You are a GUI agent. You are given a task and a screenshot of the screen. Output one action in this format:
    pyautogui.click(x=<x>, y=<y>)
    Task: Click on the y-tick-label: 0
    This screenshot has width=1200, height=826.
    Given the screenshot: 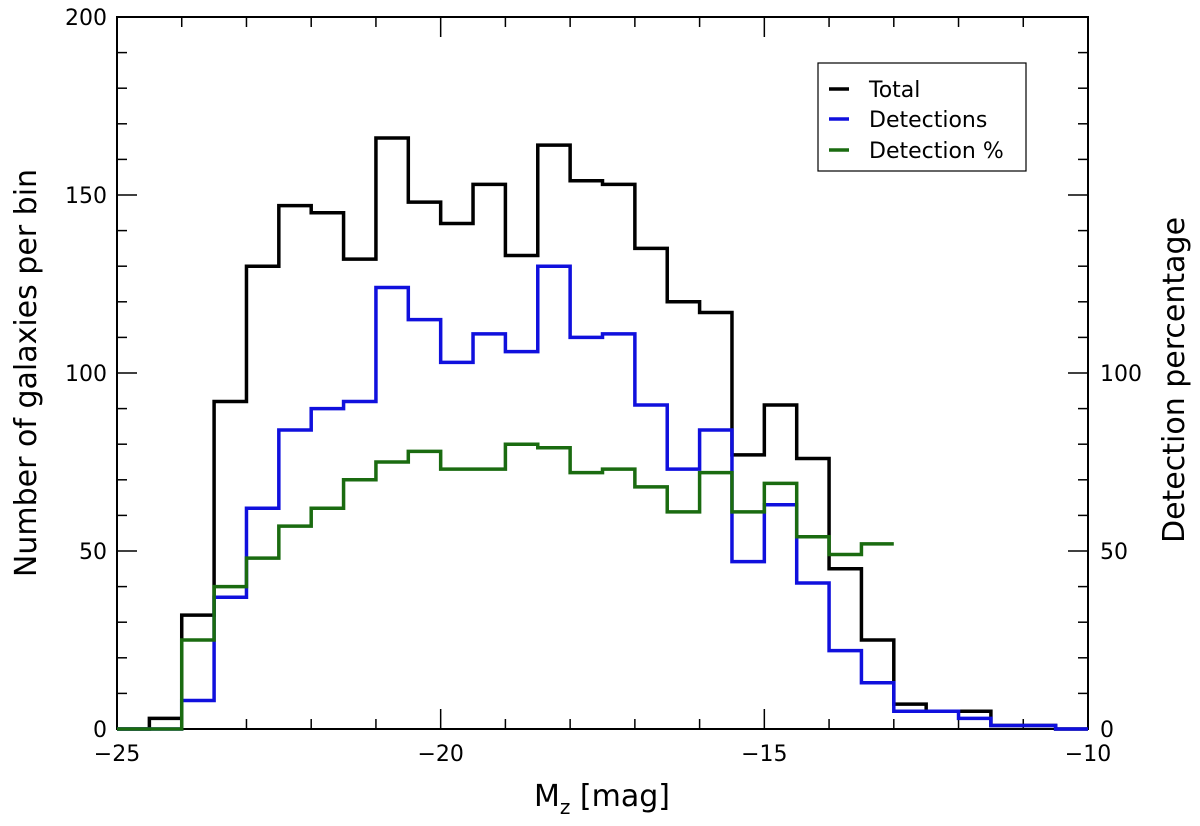 What is the action you would take?
    pyautogui.click(x=100, y=730)
    